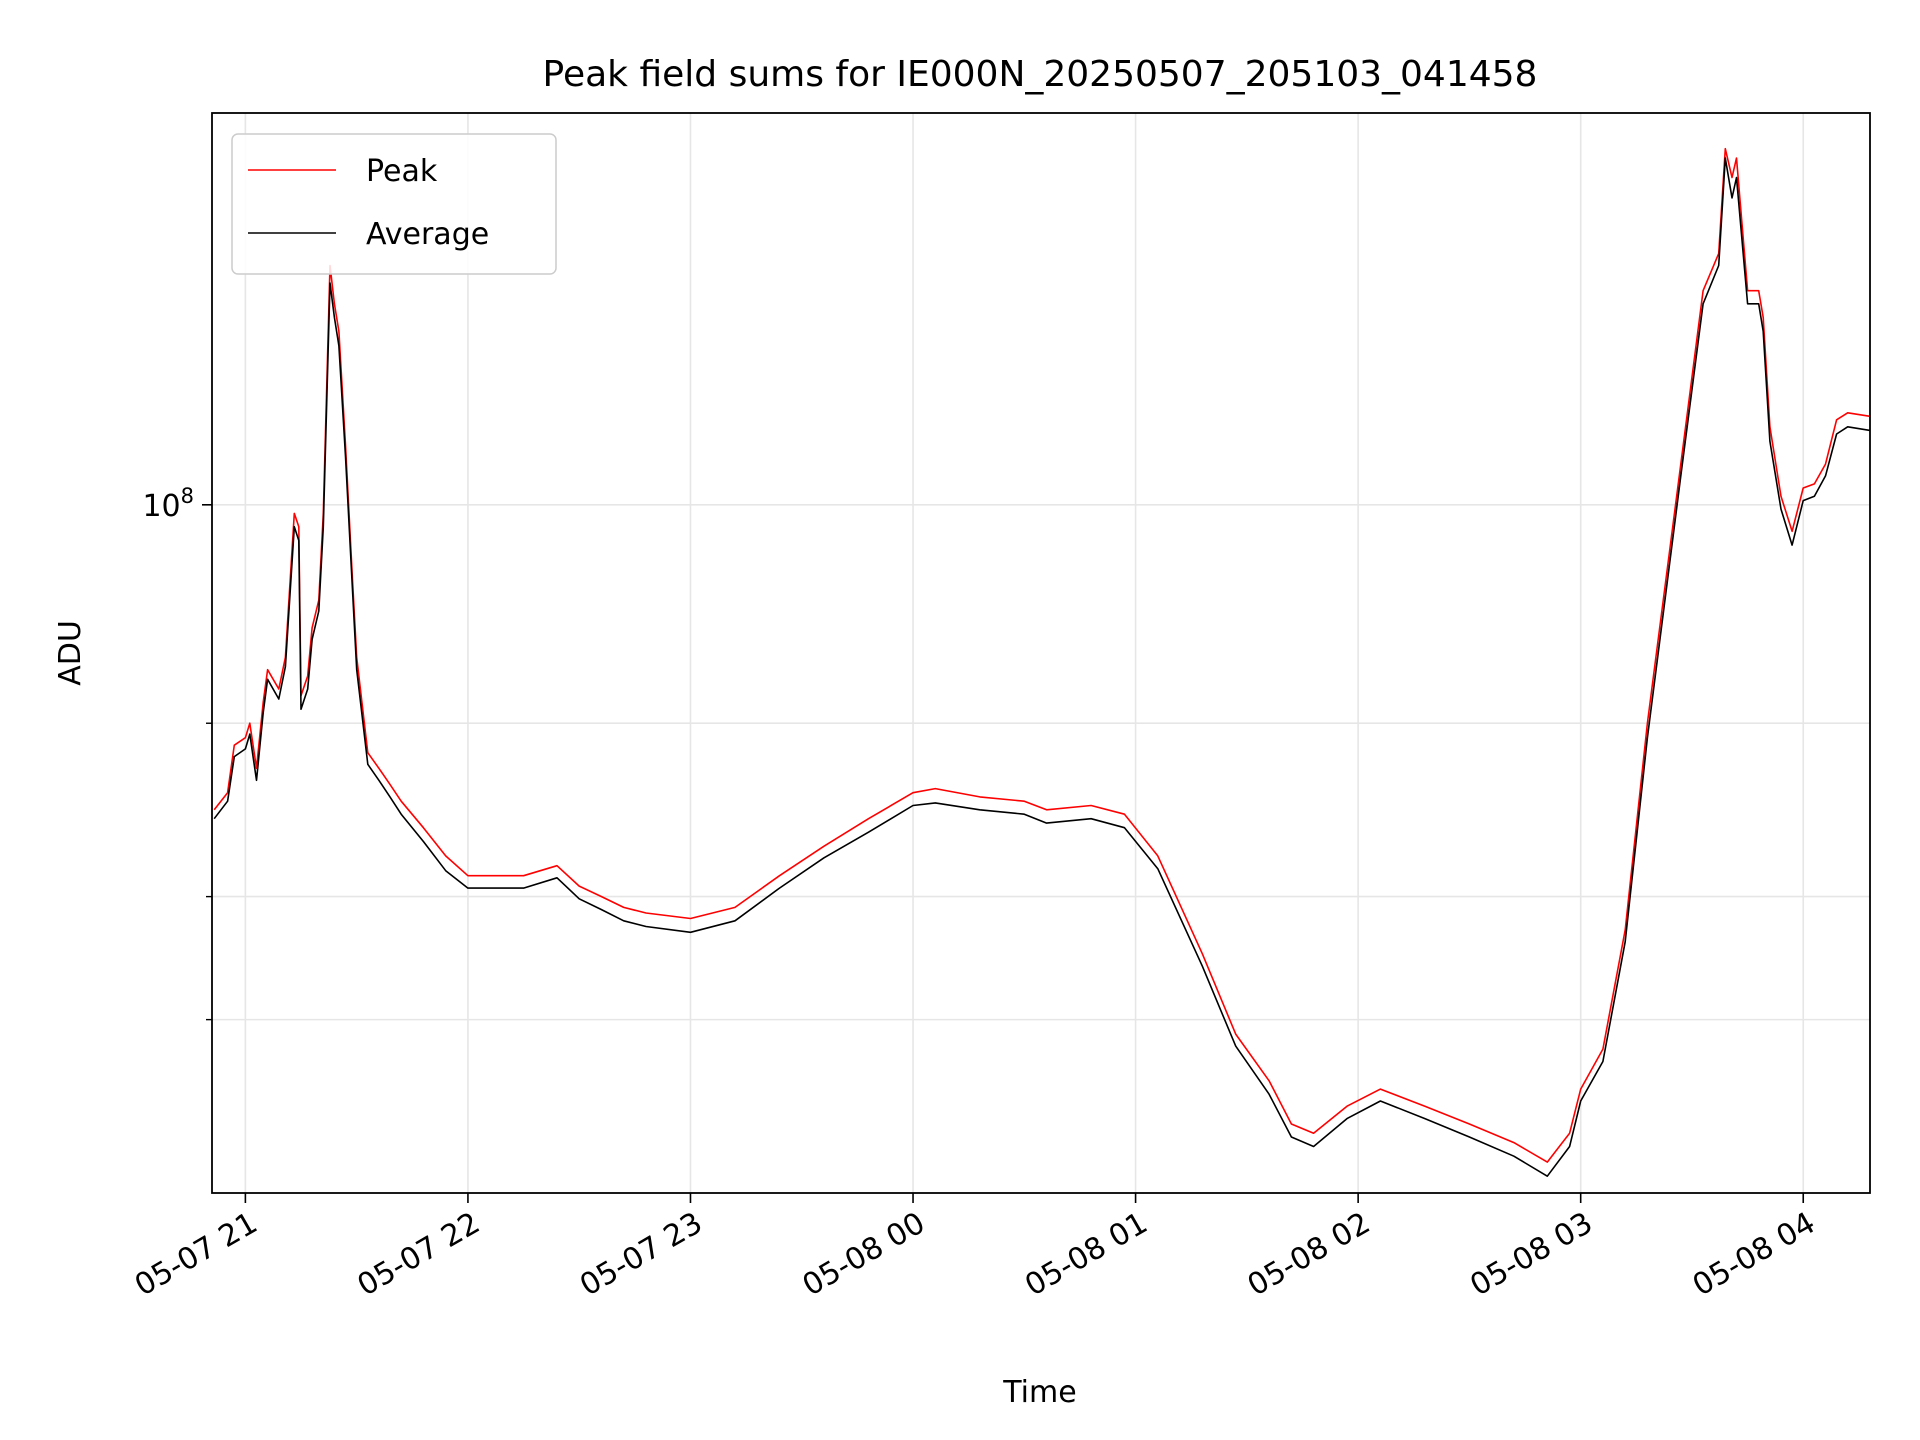 This screenshot has height=1440, width=1920. I want to click on legend: Peak Average, so click(394, 204).